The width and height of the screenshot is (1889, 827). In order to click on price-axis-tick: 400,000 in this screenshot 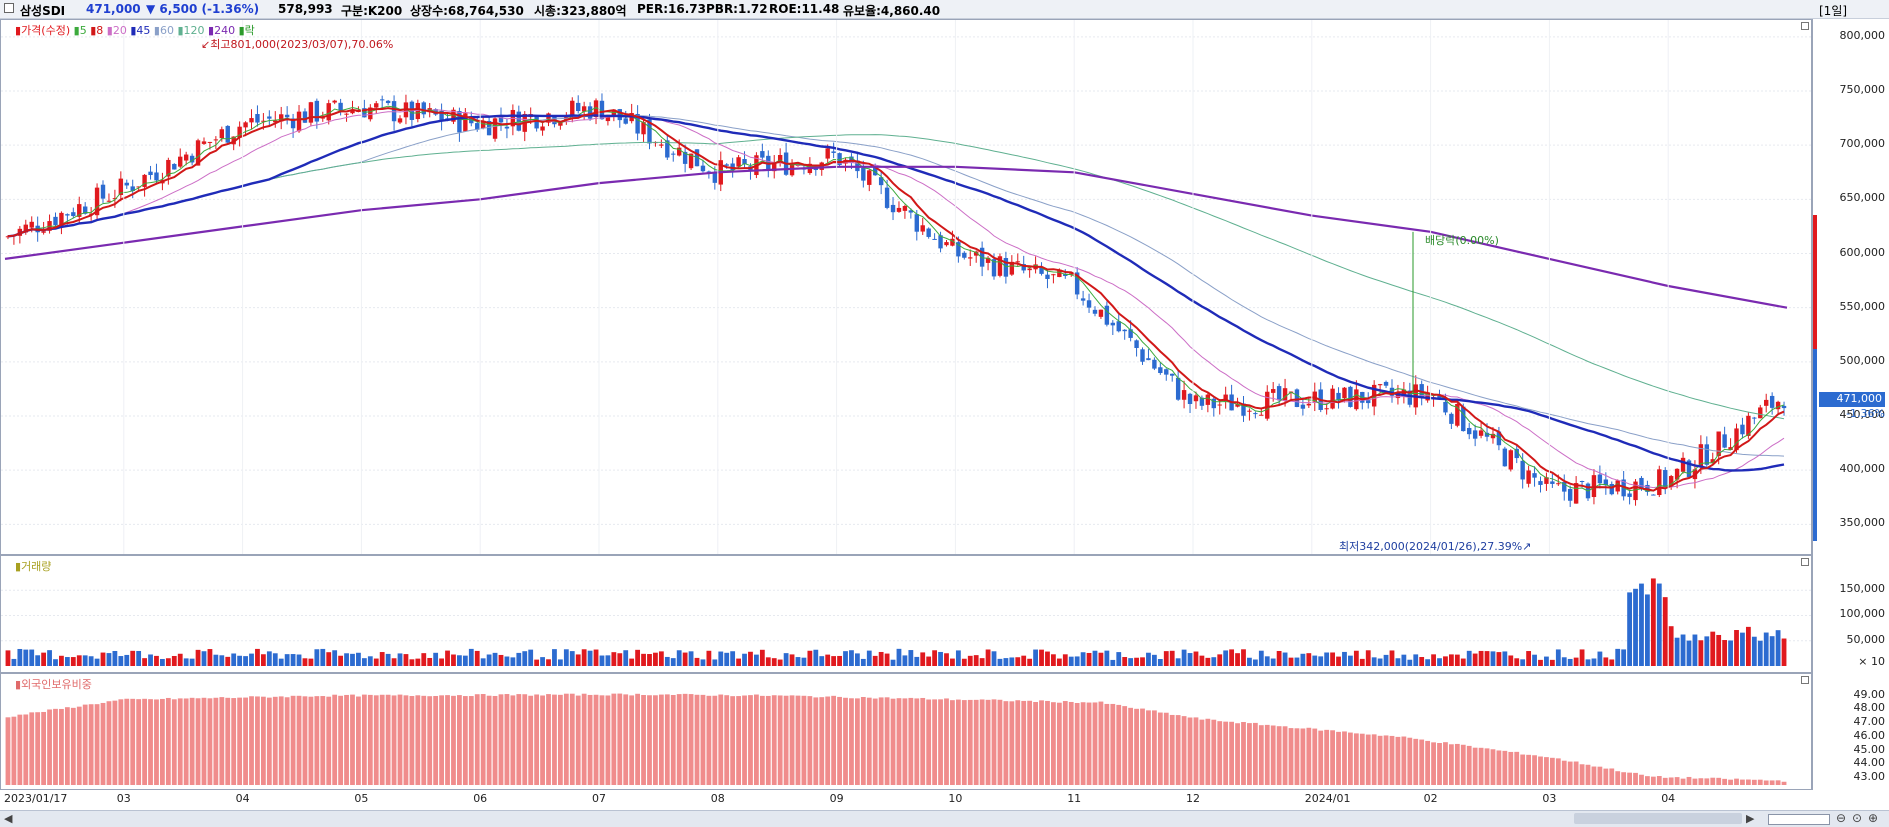, I will do `click(1862, 469)`.